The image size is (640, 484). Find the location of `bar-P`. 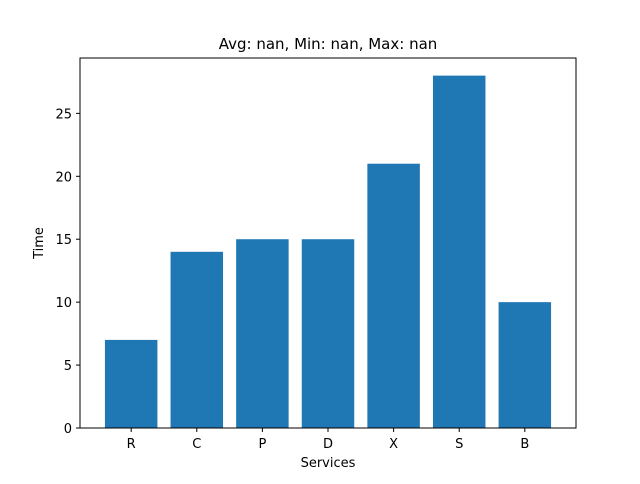

bar-P is located at coordinates (262, 333).